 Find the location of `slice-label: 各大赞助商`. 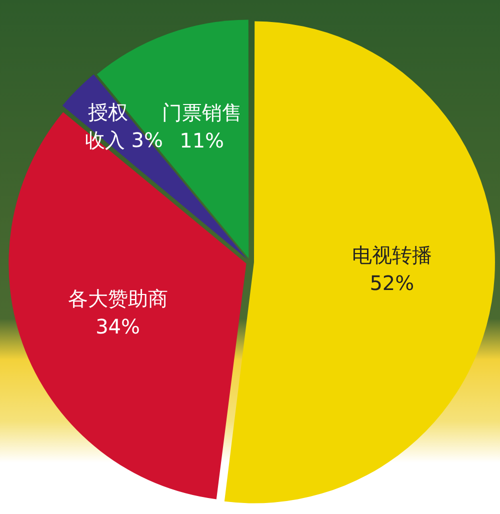

slice-label: 各大赞助商 is located at coordinates (118, 298).